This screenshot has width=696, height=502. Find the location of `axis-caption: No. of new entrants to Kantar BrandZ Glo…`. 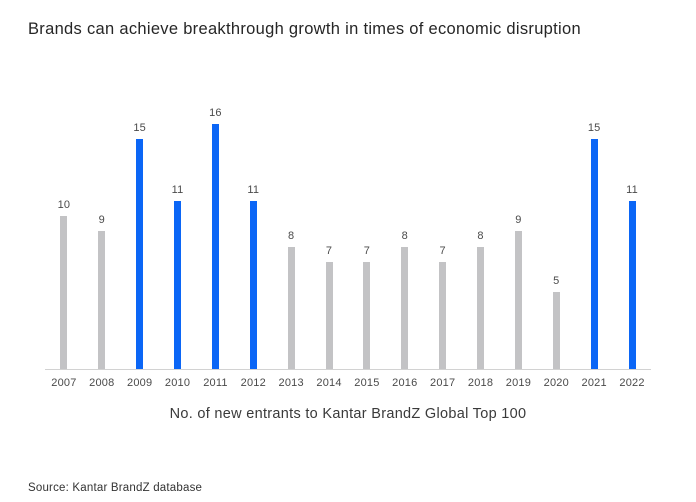

axis-caption: No. of new entrants to Kantar BrandZ Glo… is located at coordinates (348, 414).